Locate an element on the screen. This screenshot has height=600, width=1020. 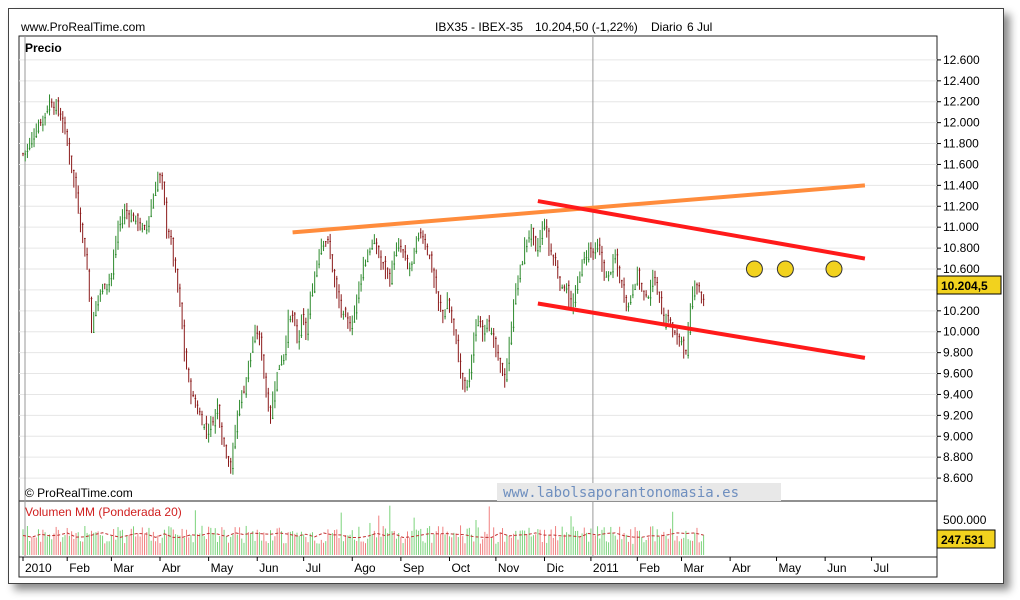
price-tick-label: 8.800 is located at coordinates (958, 457).